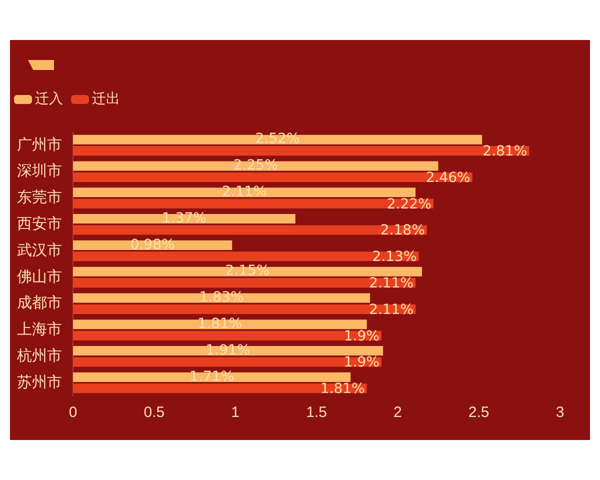 This screenshot has width=600, height=480. What do you see at coordinates (409, 204) in the screenshot?
I see `data-label: 2.22%` at bounding box center [409, 204].